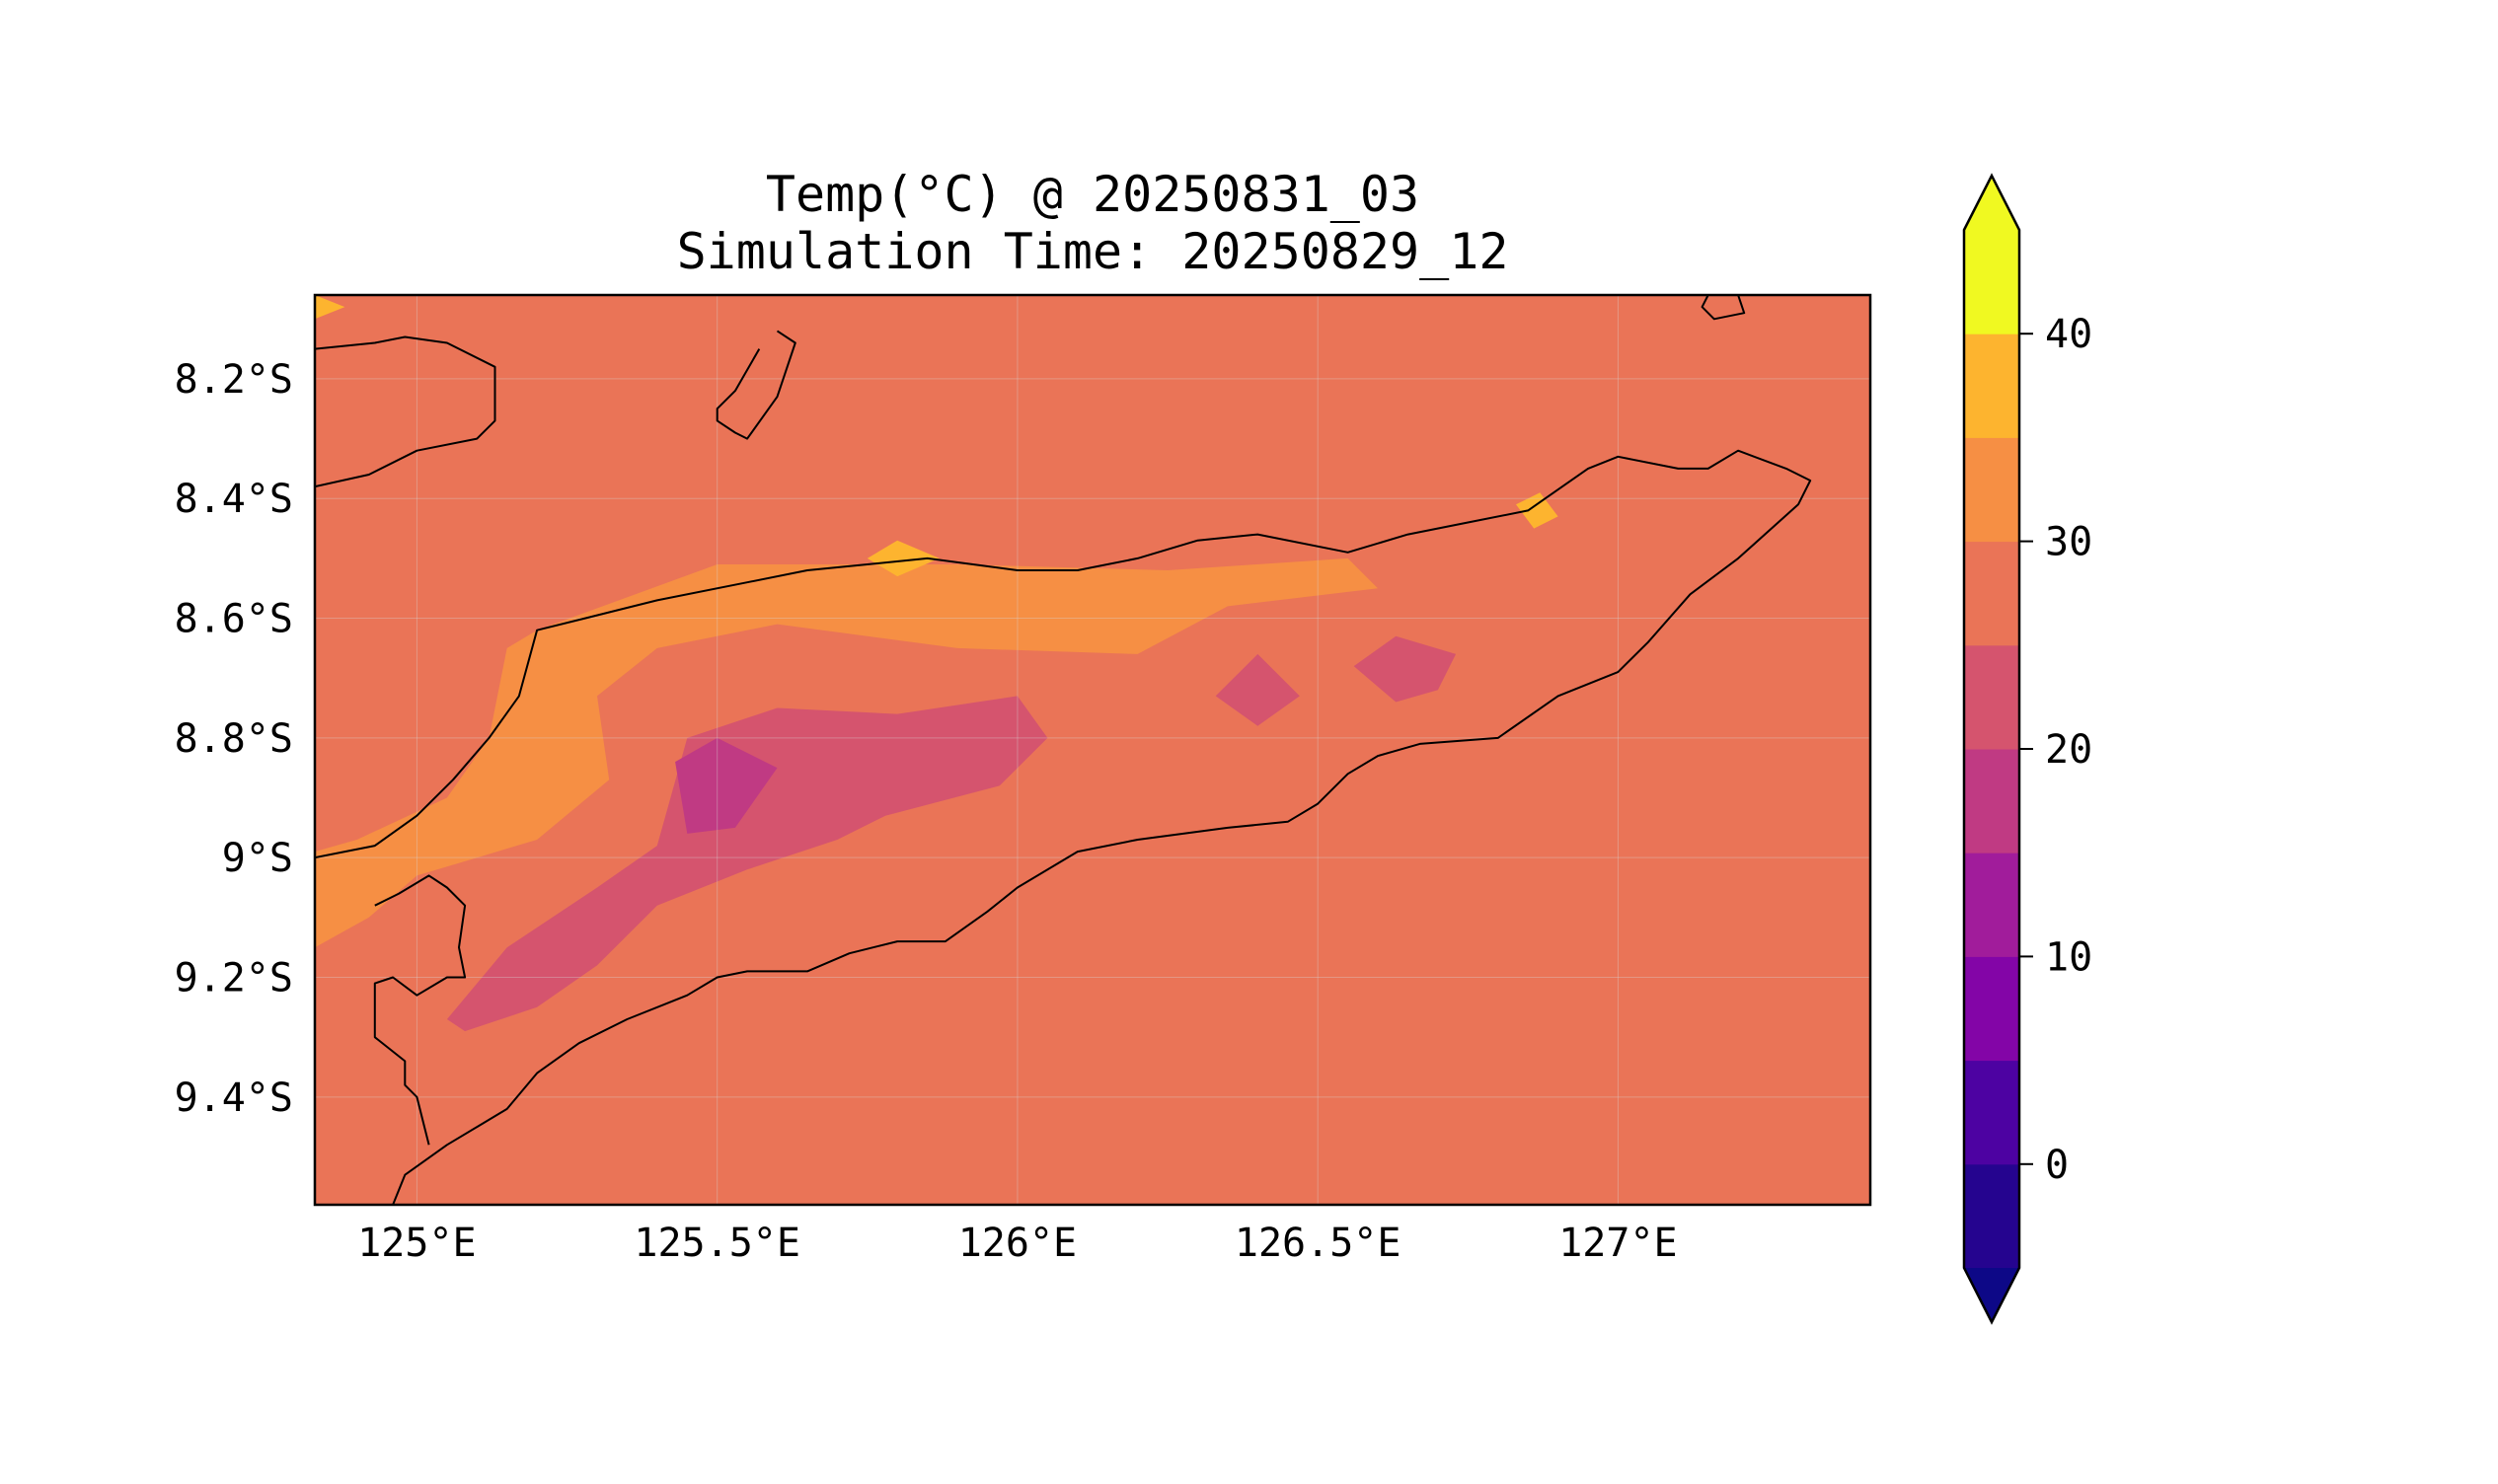 Image resolution: width=2498 pixels, height=1484 pixels. Describe the element at coordinates (234, 1098) in the screenshot. I see `y-tick-label: 9.4°S` at that location.